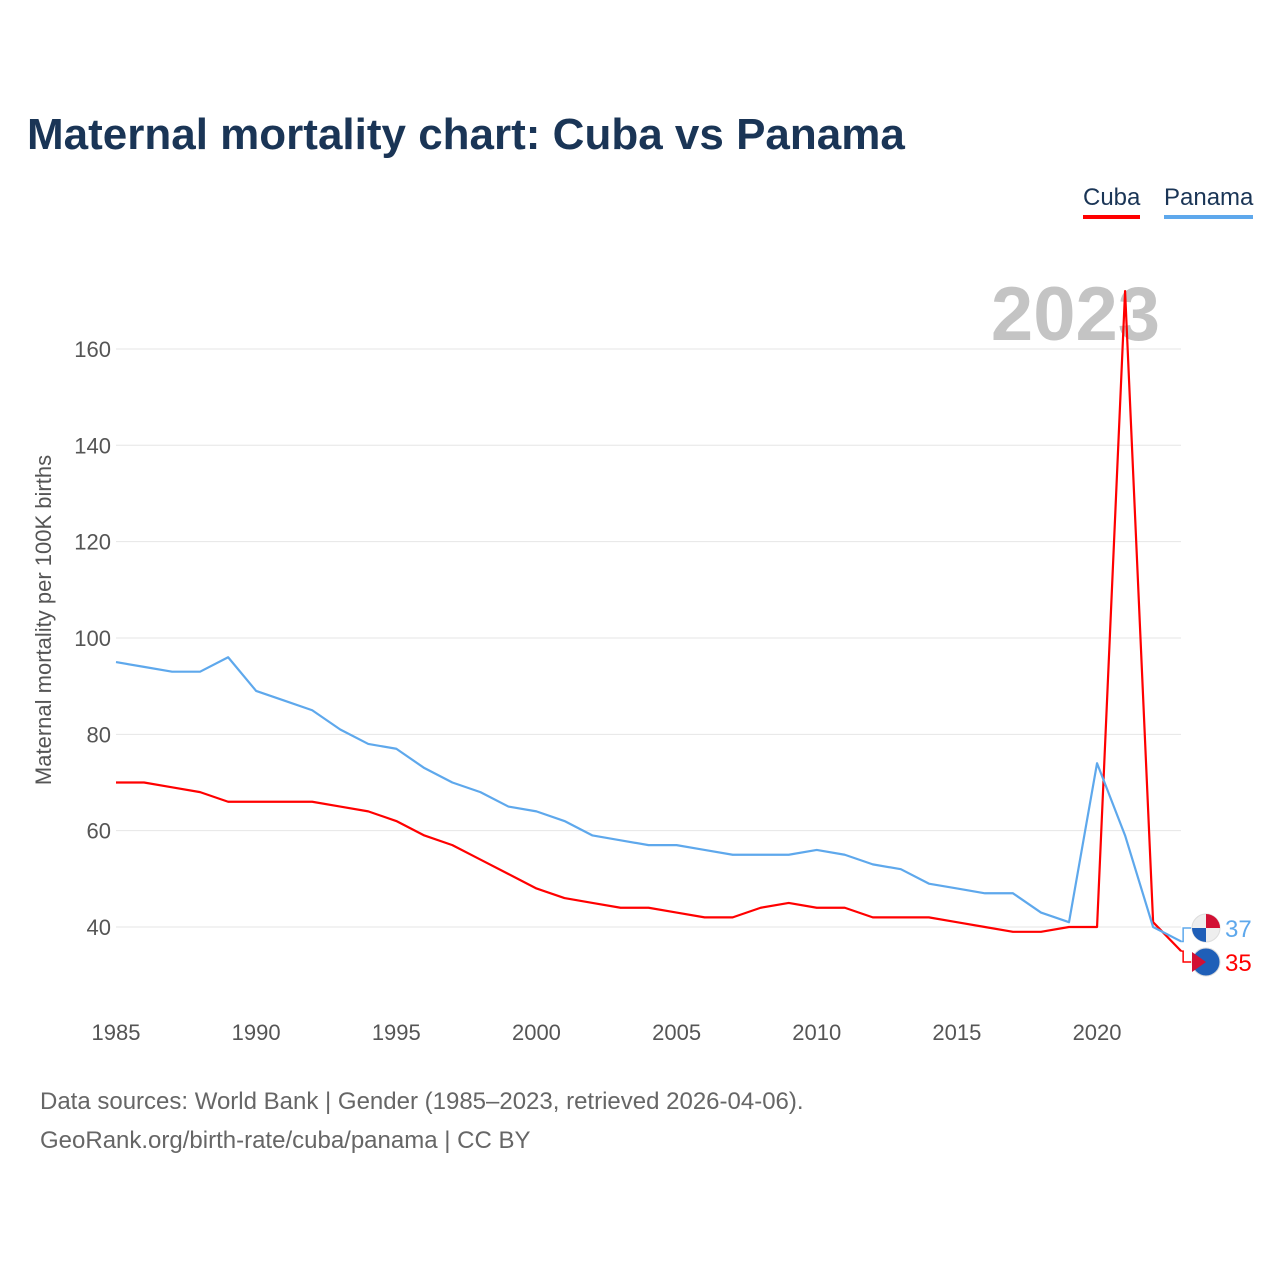 This screenshot has height=1280, width=1280. Describe the element at coordinates (99, 734) in the screenshot. I see `y-tick-label: 80` at that location.